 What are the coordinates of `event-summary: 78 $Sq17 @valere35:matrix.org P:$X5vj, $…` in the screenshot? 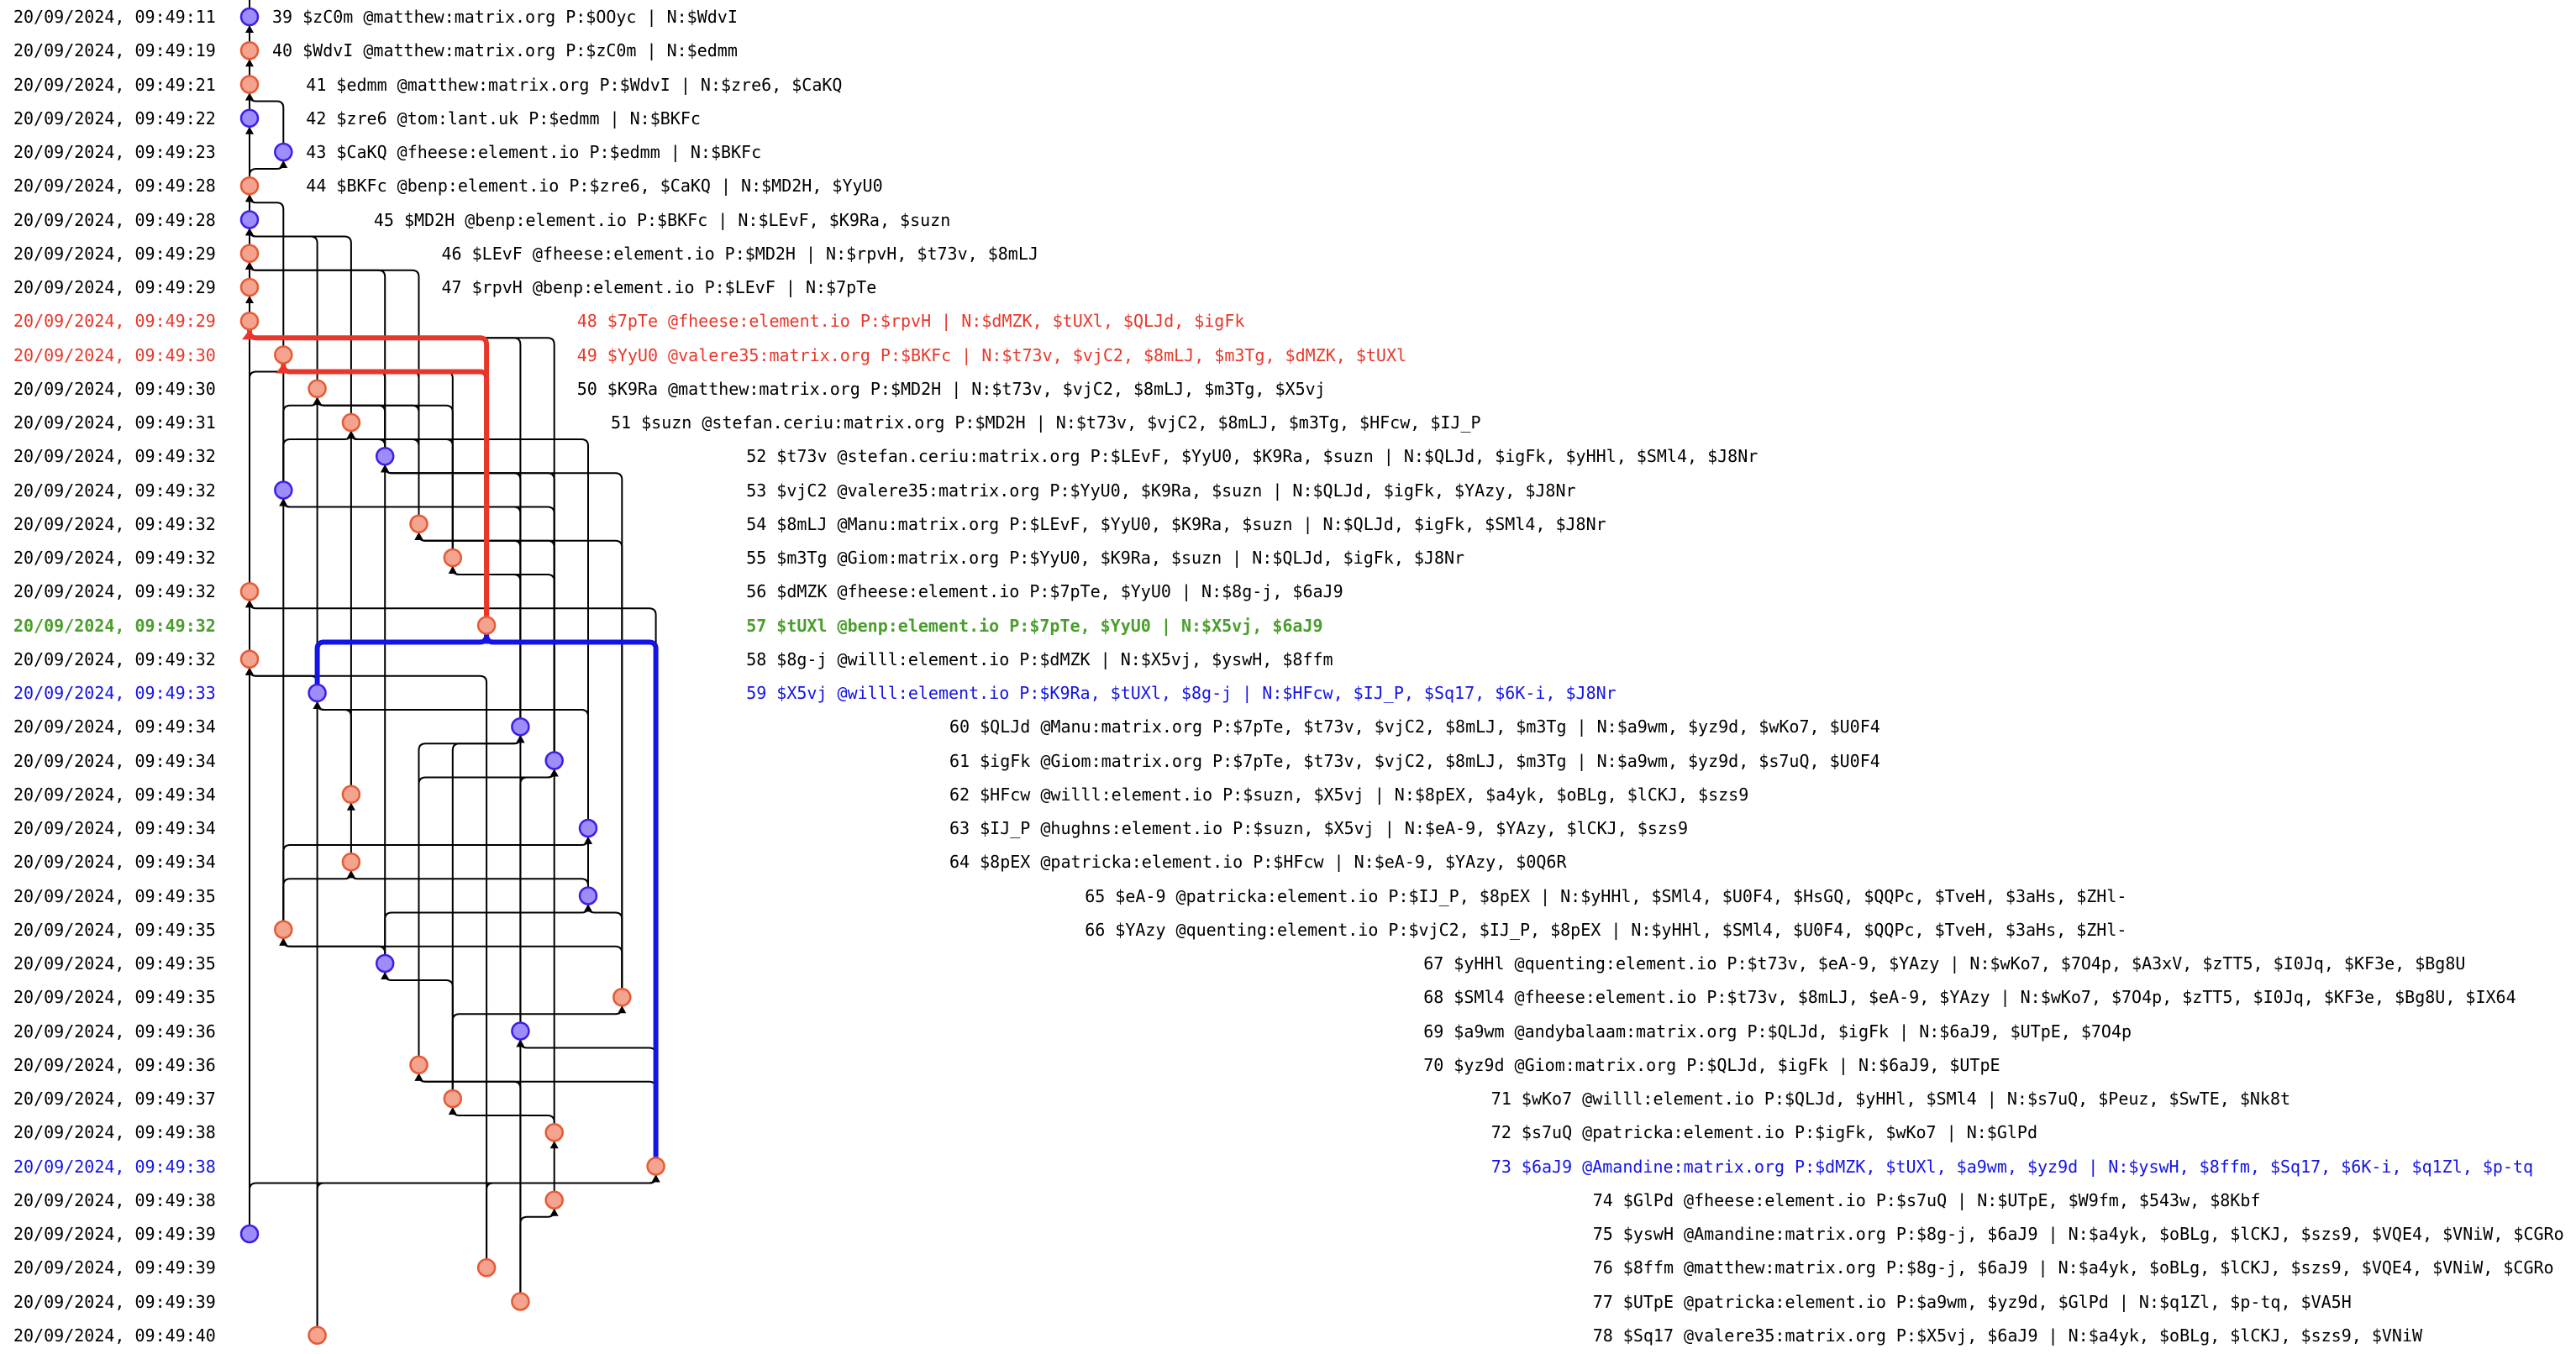 It's located at (2007, 1335).